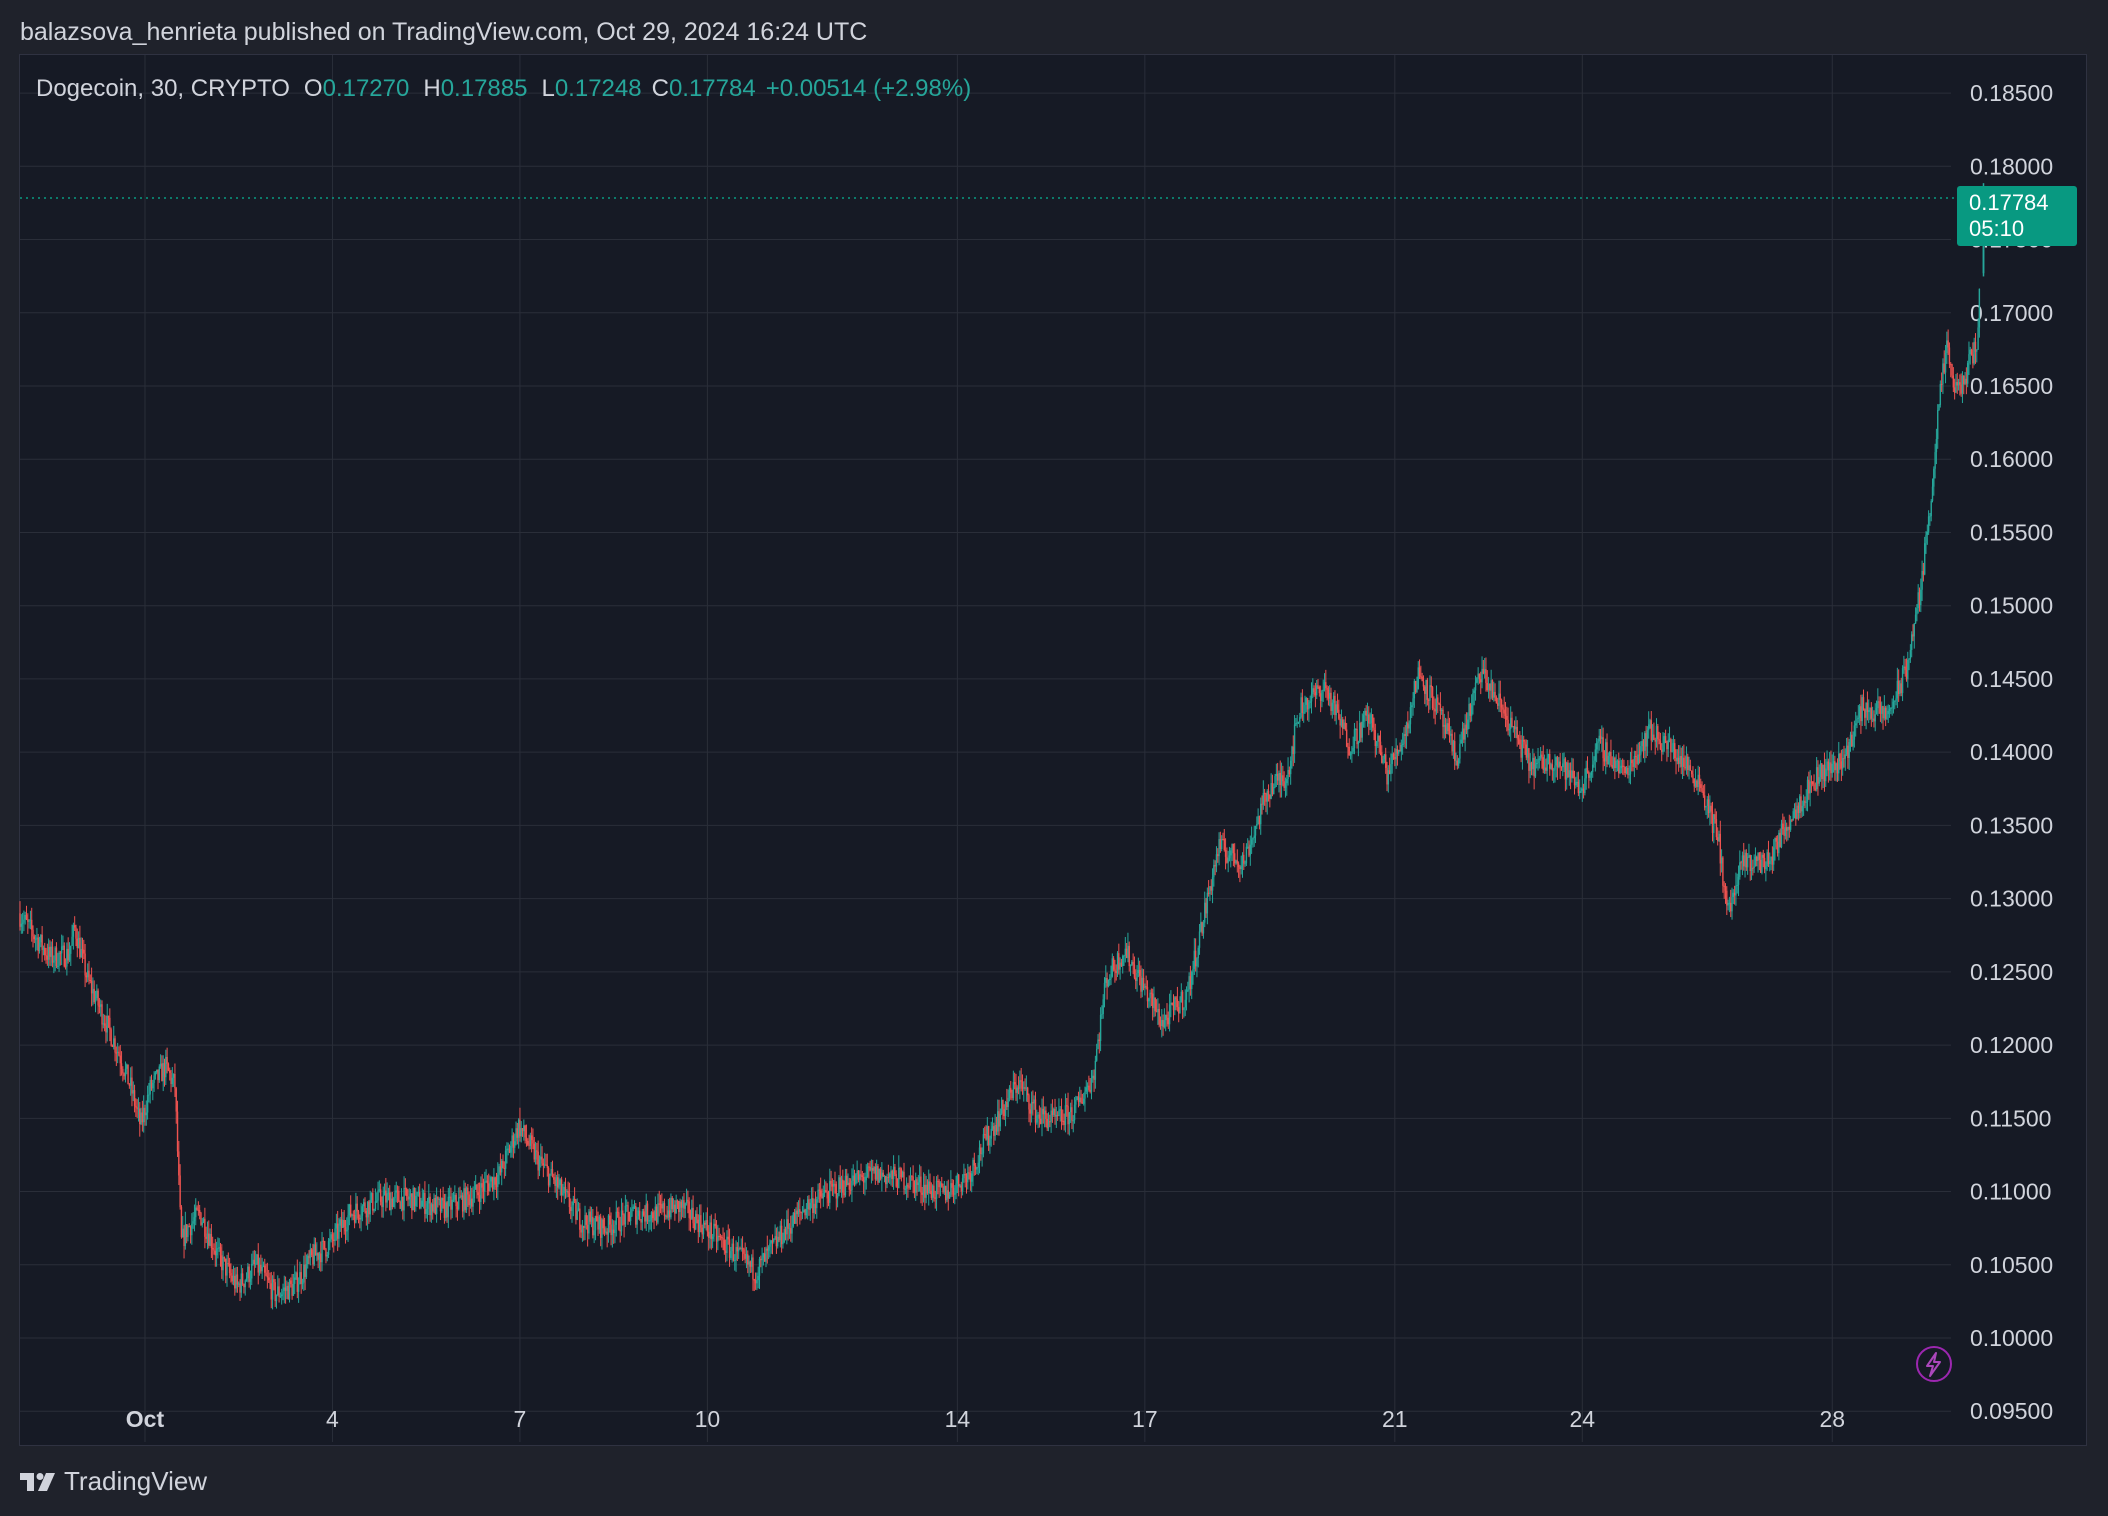  Describe the element at coordinates (113, 1481) in the screenshot. I see `tradingview-logo: TradingView` at that location.